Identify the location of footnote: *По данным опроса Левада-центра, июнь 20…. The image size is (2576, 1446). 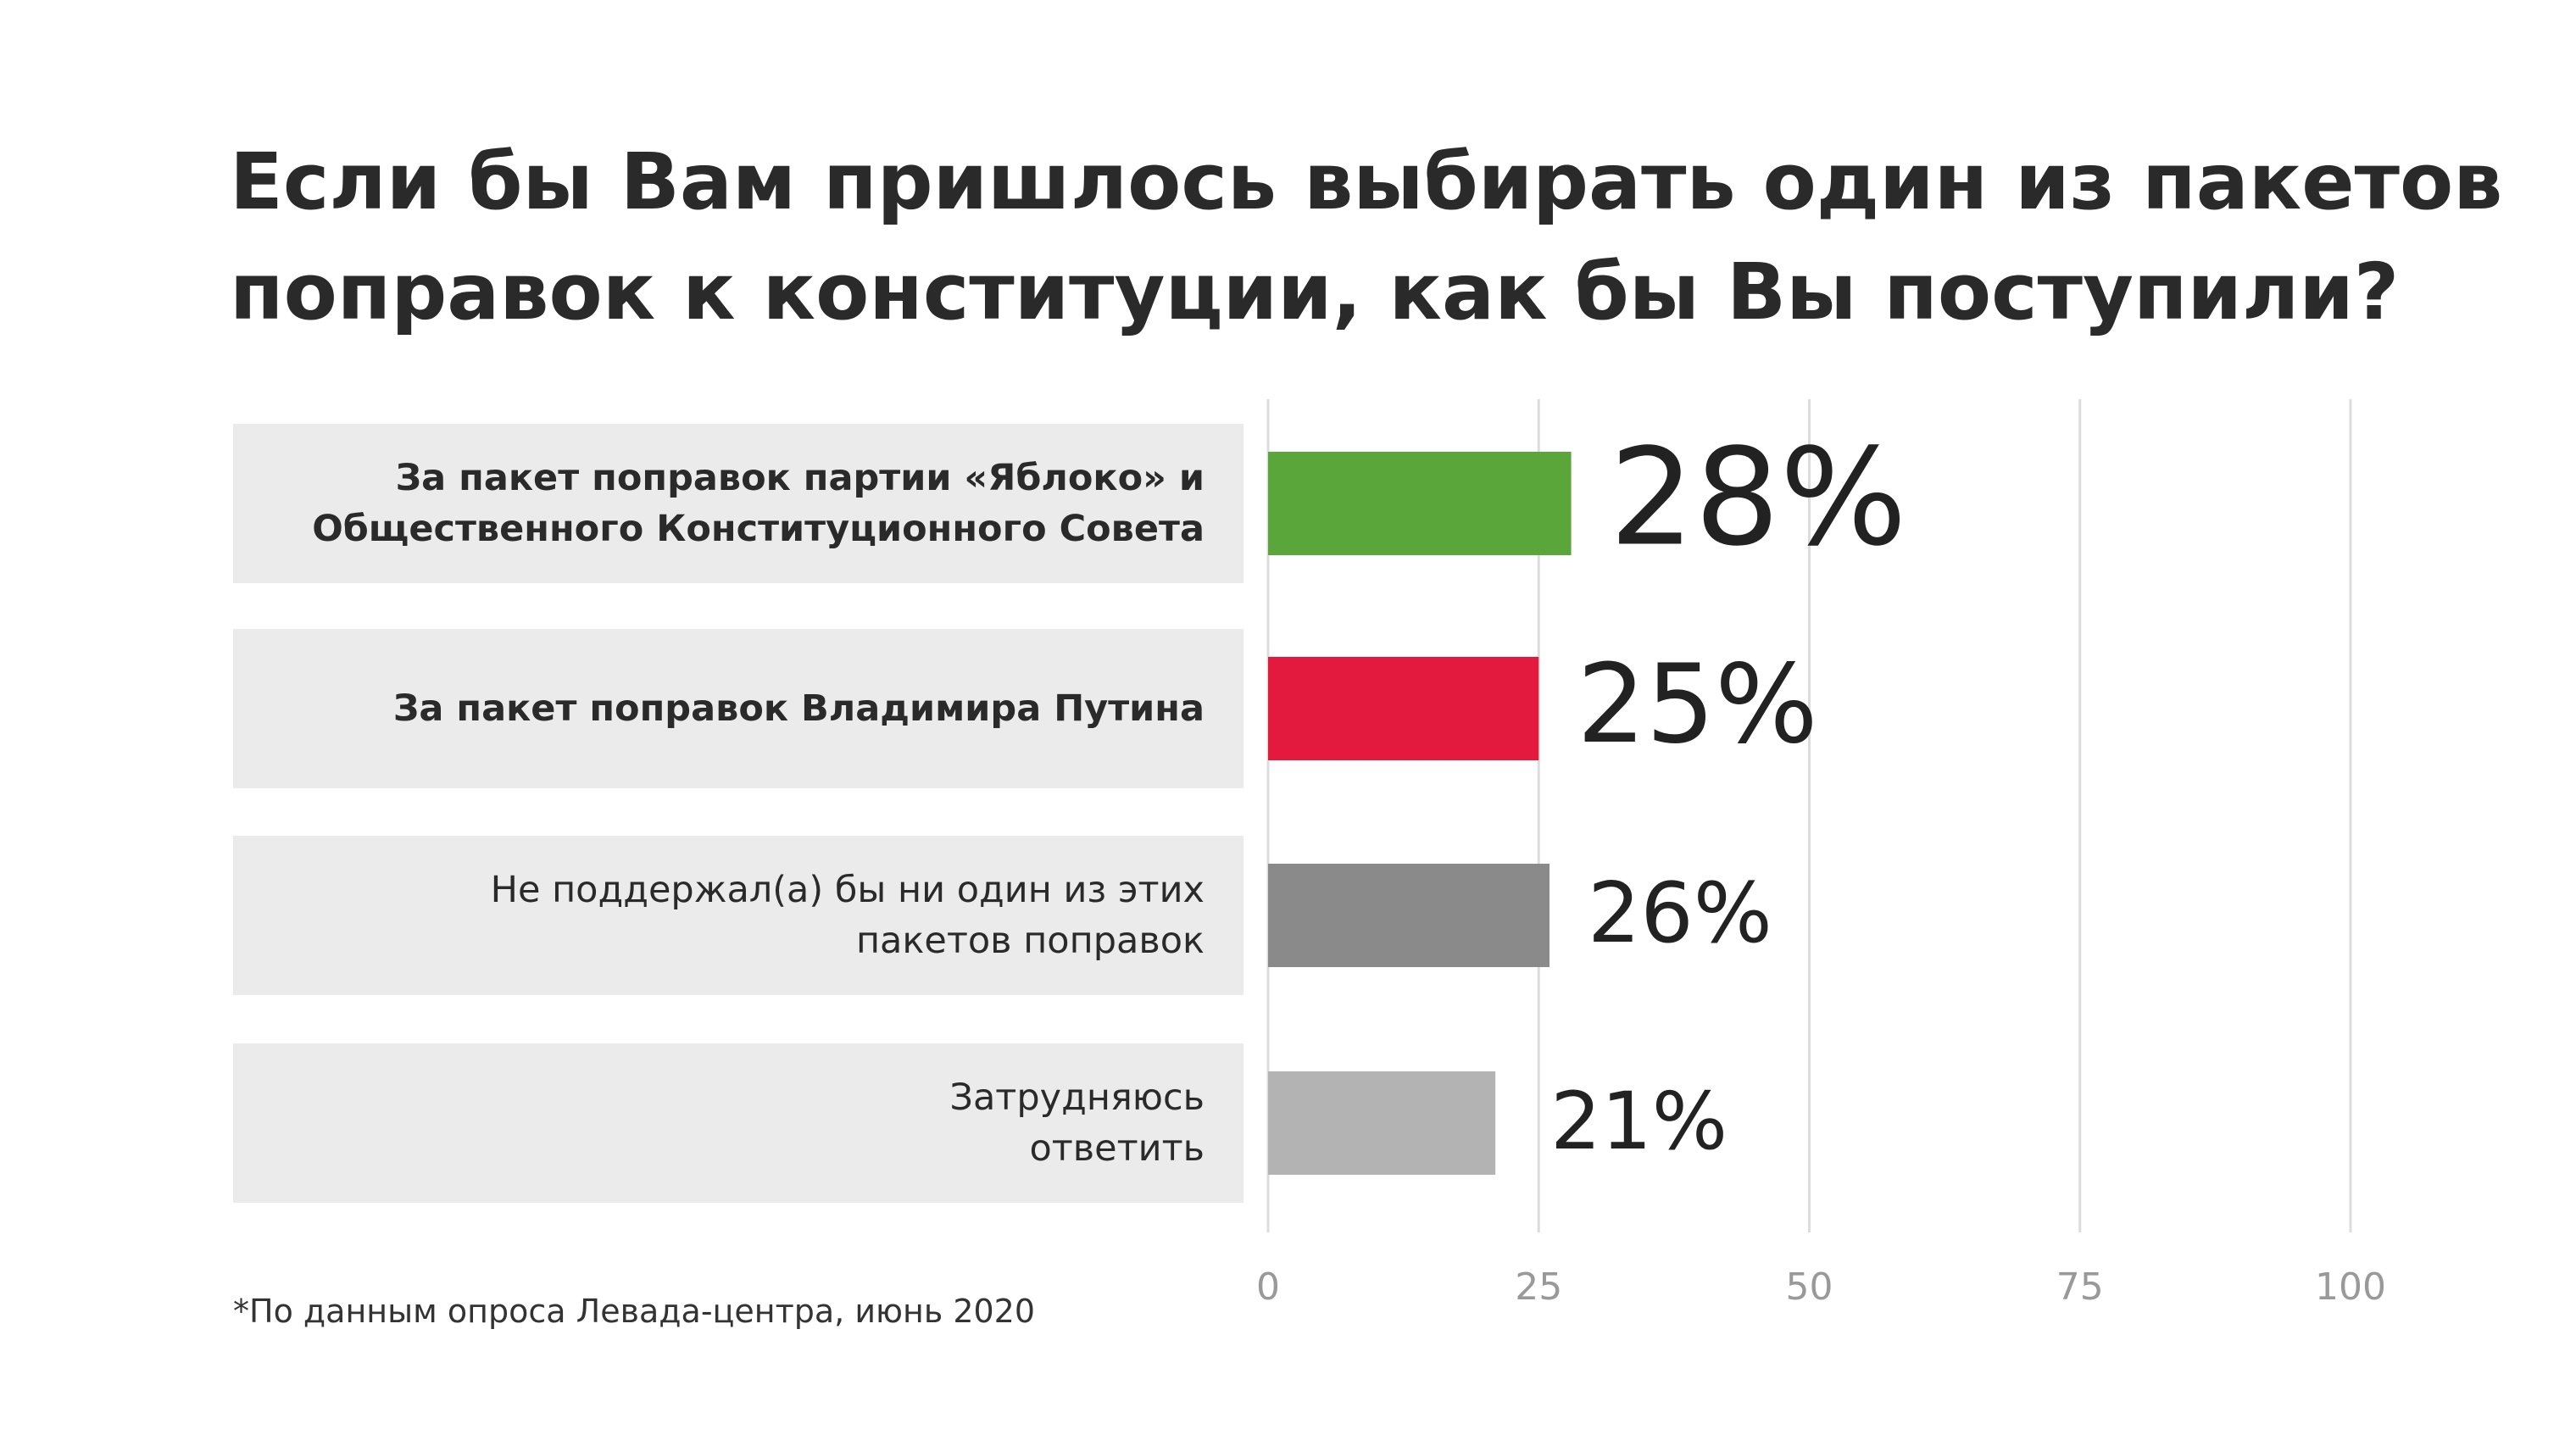
(634, 1311).